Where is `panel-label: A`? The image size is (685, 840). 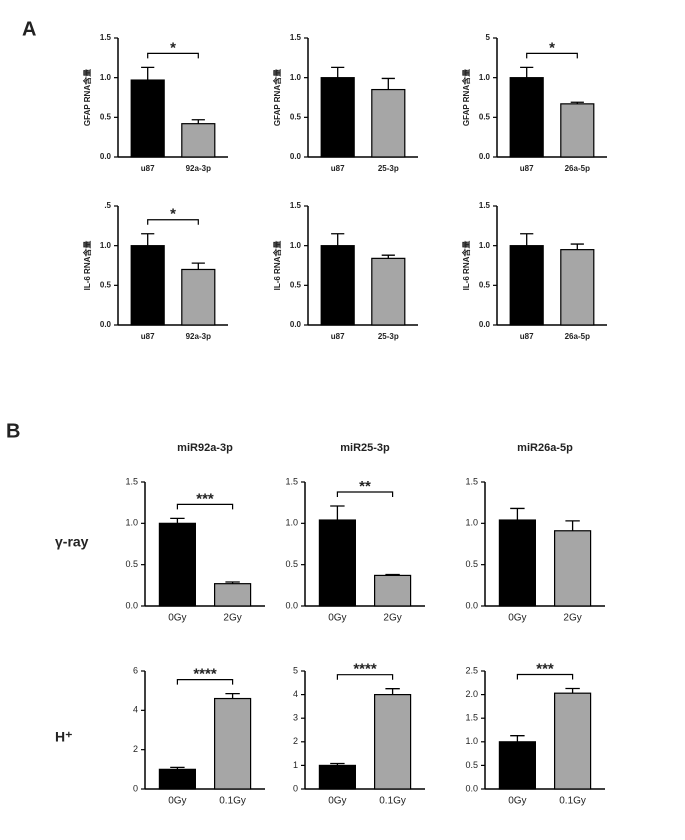 panel-label: A is located at coordinates (29, 29).